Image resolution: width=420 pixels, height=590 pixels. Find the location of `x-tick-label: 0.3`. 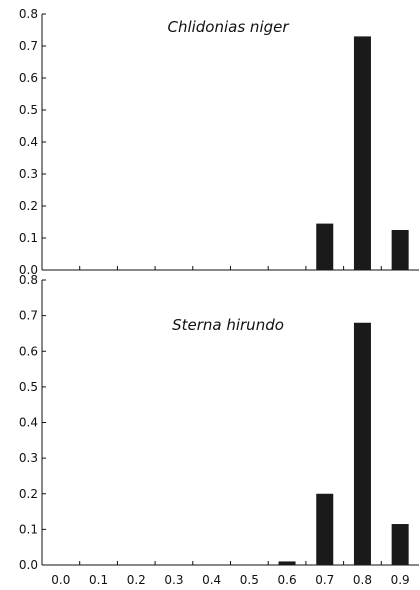

x-tick-label: 0.3 is located at coordinates (173, 580).